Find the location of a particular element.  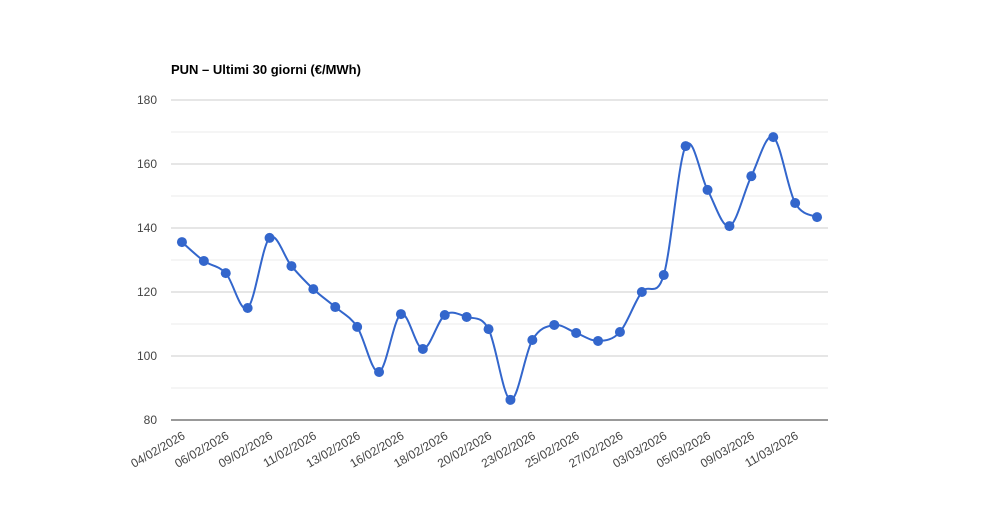

y-tick-label: 180 is located at coordinates (147, 100).